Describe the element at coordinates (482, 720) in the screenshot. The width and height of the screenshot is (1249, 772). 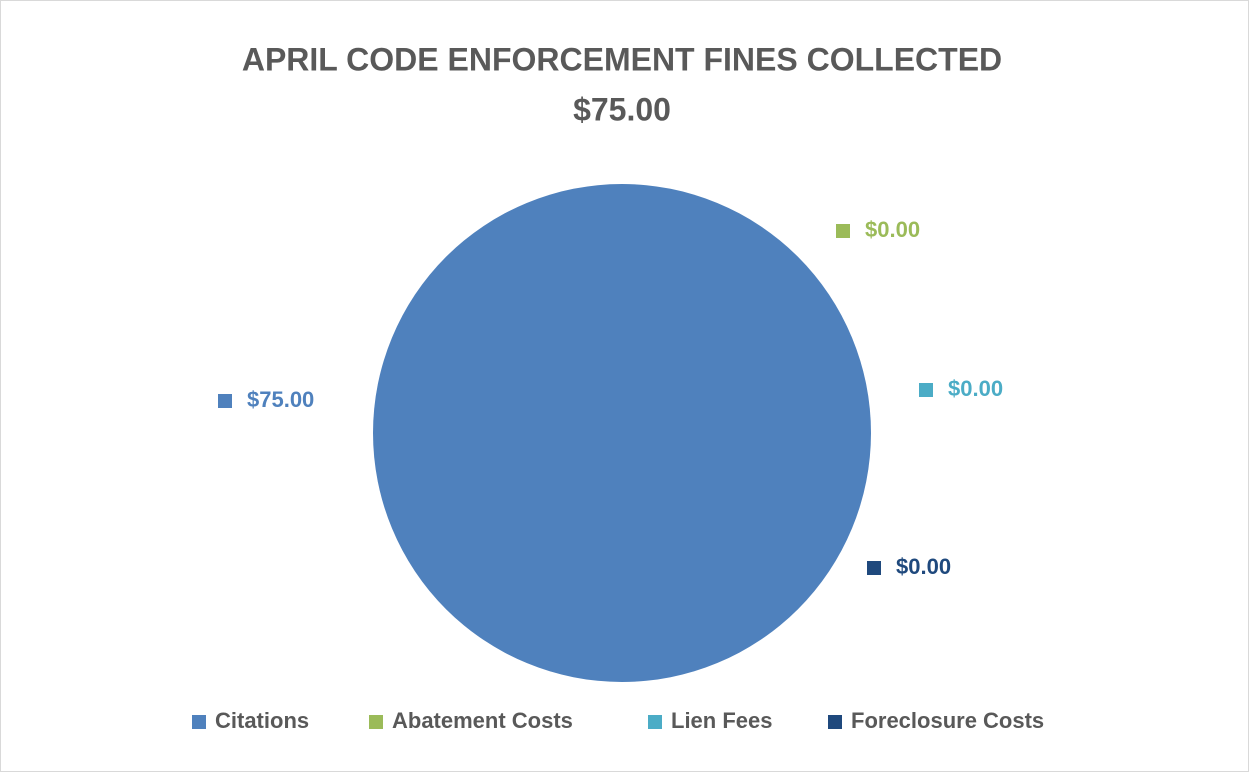
I see `legend-label: Abatement Costs` at that location.